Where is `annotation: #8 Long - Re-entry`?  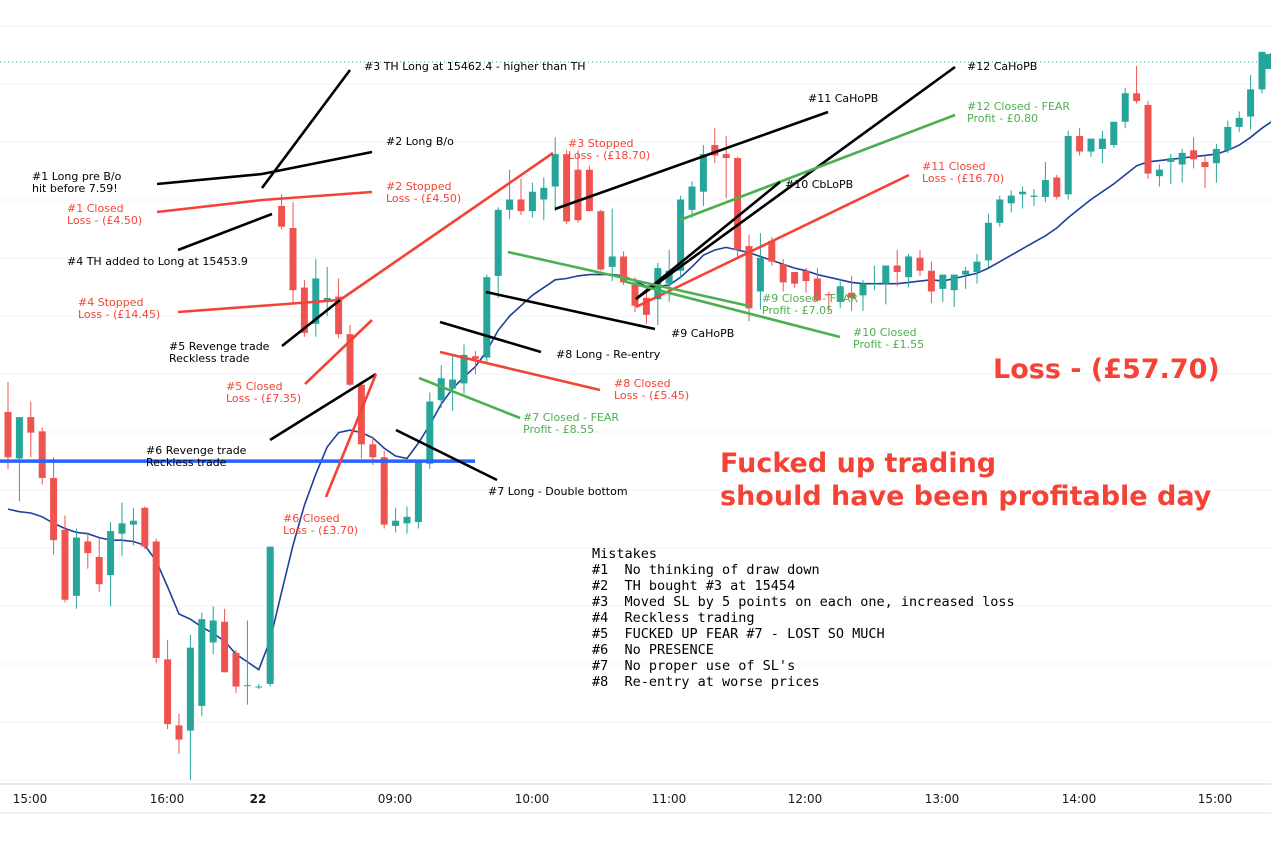
annotation: #8 Long - Re-entry is located at coordinates (550, 340).